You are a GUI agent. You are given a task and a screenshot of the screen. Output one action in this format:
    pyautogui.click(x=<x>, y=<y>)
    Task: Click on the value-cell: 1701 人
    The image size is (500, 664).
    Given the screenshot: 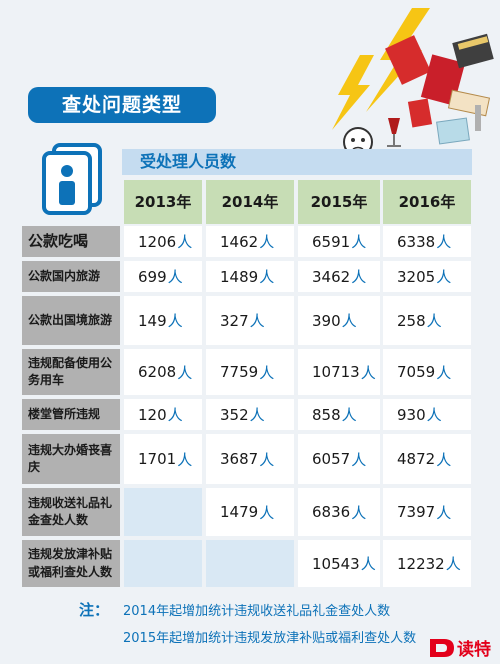 What is the action you would take?
    pyautogui.click(x=163, y=459)
    